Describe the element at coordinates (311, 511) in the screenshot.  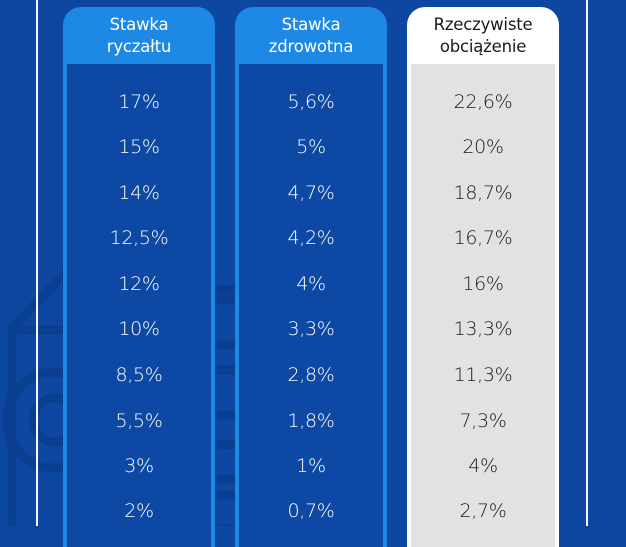
I see `table-cell: 0,7%` at that location.